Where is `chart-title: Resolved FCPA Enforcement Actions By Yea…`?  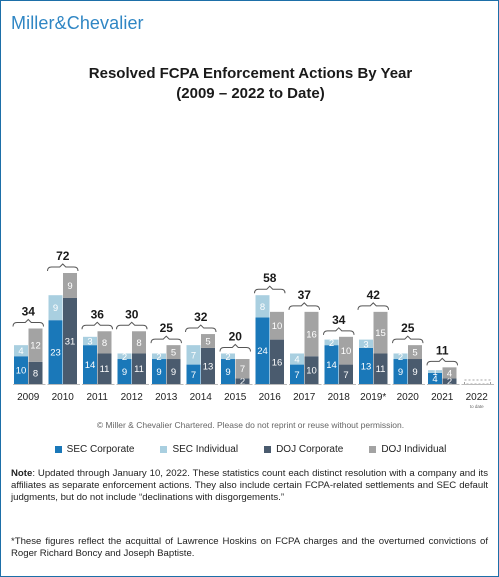 chart-title: Resolved FCPA Enforcement Actions By Yea… is located at coordinates (250, 73).